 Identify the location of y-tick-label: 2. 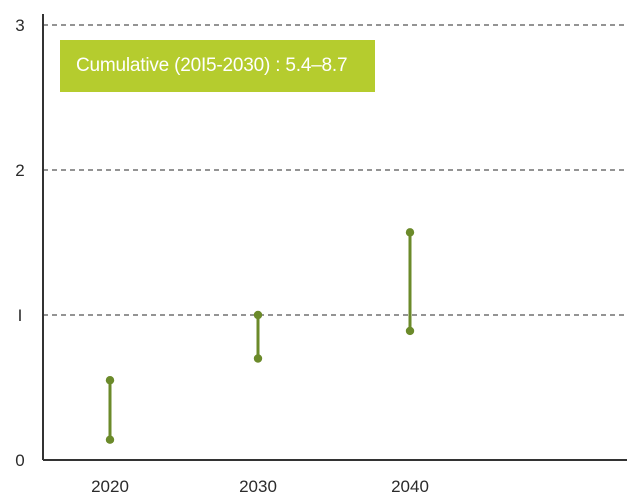
(19, 170).